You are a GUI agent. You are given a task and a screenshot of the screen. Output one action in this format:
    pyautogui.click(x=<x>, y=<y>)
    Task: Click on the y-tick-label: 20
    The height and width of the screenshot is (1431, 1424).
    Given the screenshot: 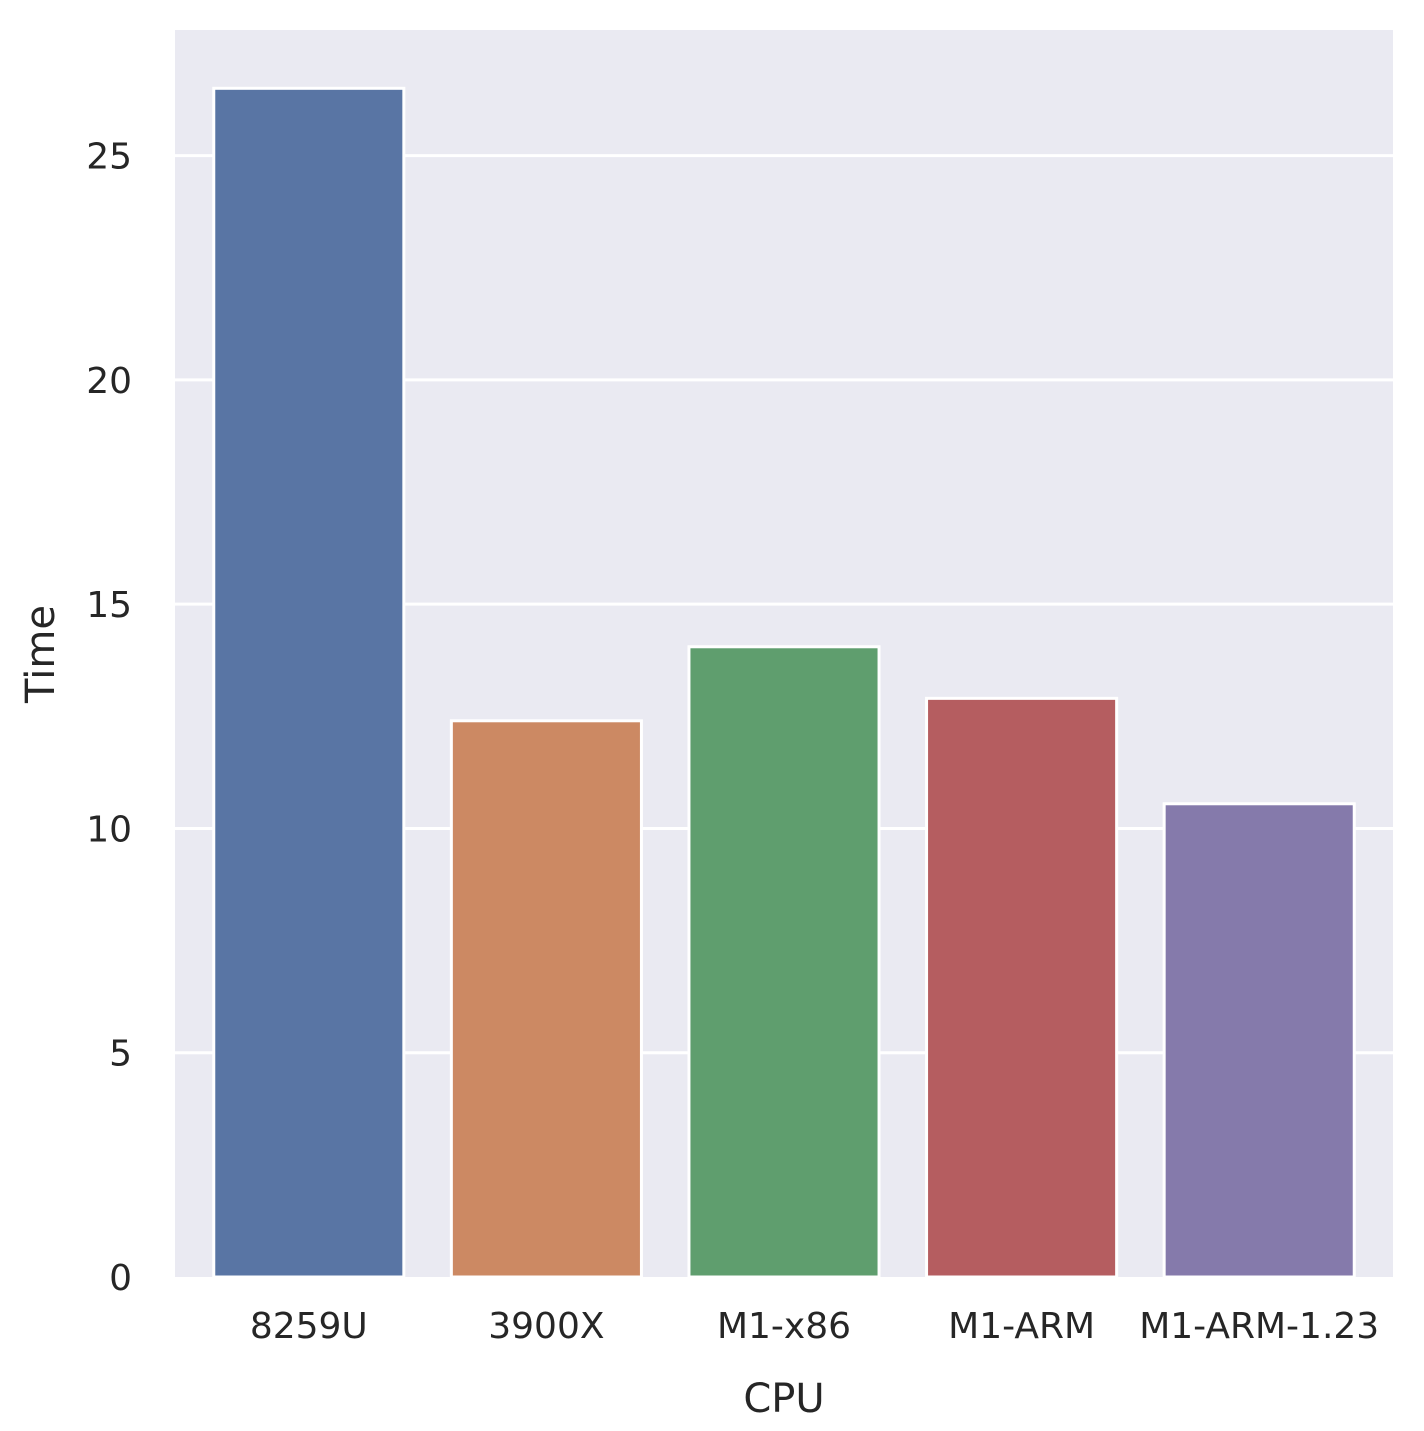 What is the action you would take?
    pyautogui.click(x=109, y=381)
    